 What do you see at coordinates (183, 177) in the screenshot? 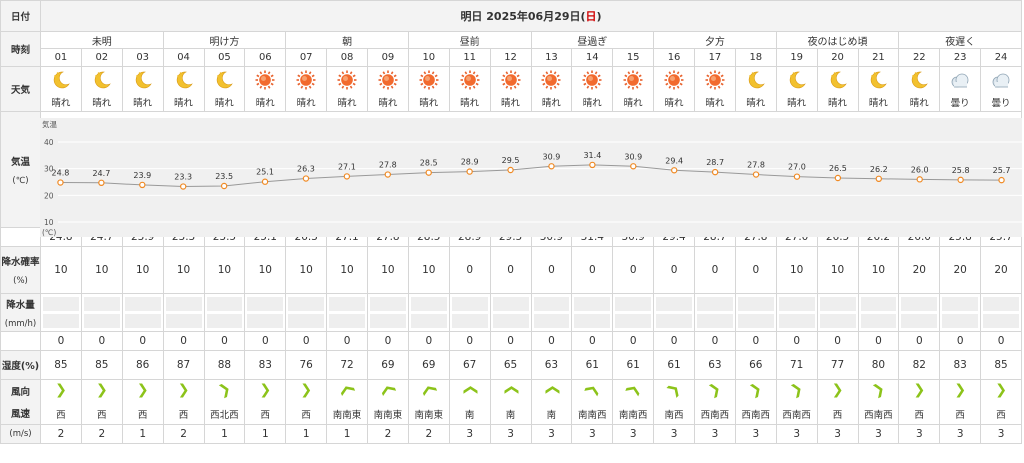
I see `temperature-data-label: 23.3` at bounding box center [183, 177].